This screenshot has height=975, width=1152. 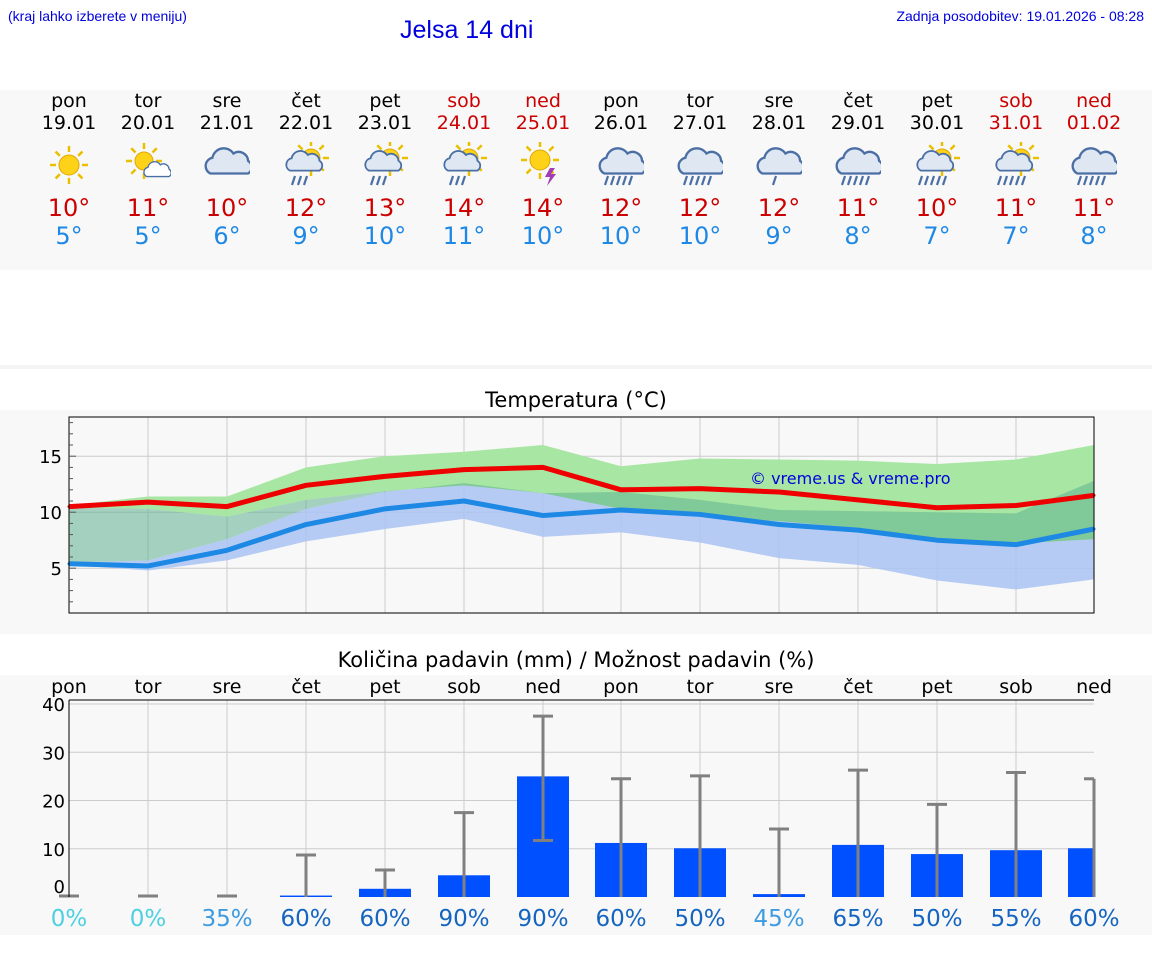 I want to click on sun-cloud-icon, so click(x=148, y=161).